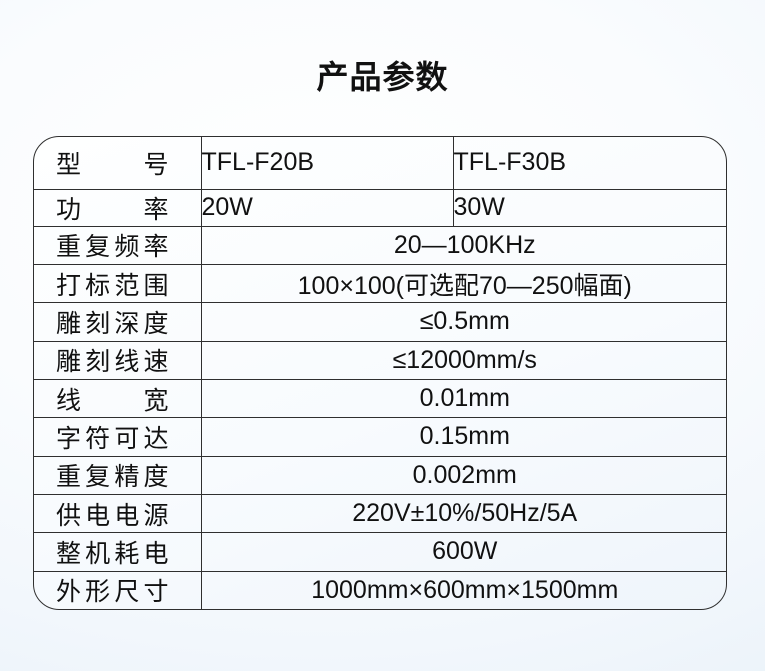  Describe the element at coordinates (463, 552) in the screenshot. I see `spec-value: 600W` at that location.